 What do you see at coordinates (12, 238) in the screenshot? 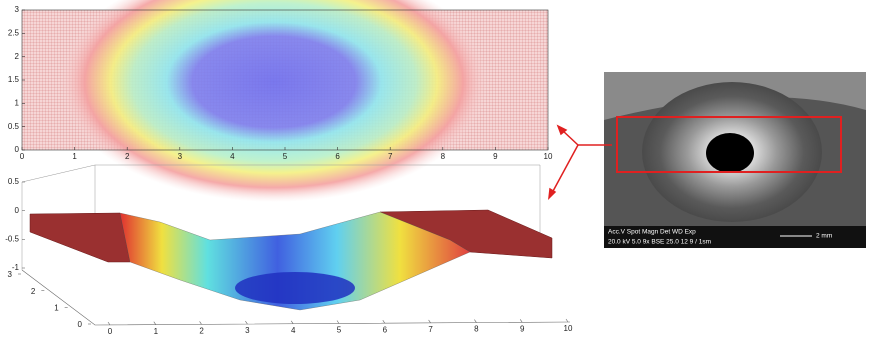
I see `z-tick-label: -0.5` at bounding box center [12, 238].